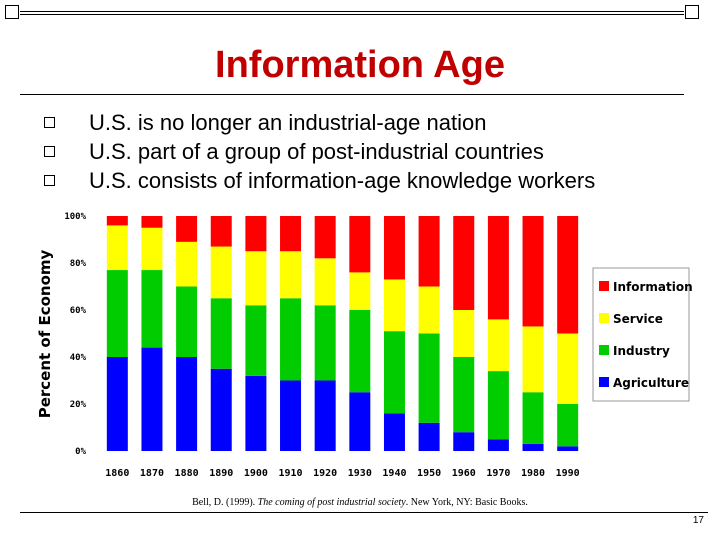  What do you see at coordinates (394, 473) in the screenshot?
I see `x-tick-label: 1940` at bounding box center [394, 473].